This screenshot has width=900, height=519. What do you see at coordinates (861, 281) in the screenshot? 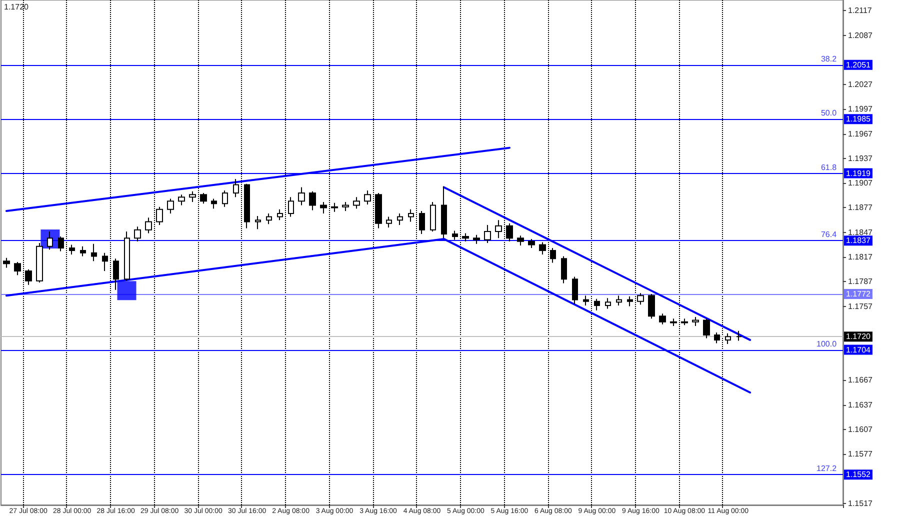
I see `y-tick-label: 1.1787` at bounding box center [861, 281].